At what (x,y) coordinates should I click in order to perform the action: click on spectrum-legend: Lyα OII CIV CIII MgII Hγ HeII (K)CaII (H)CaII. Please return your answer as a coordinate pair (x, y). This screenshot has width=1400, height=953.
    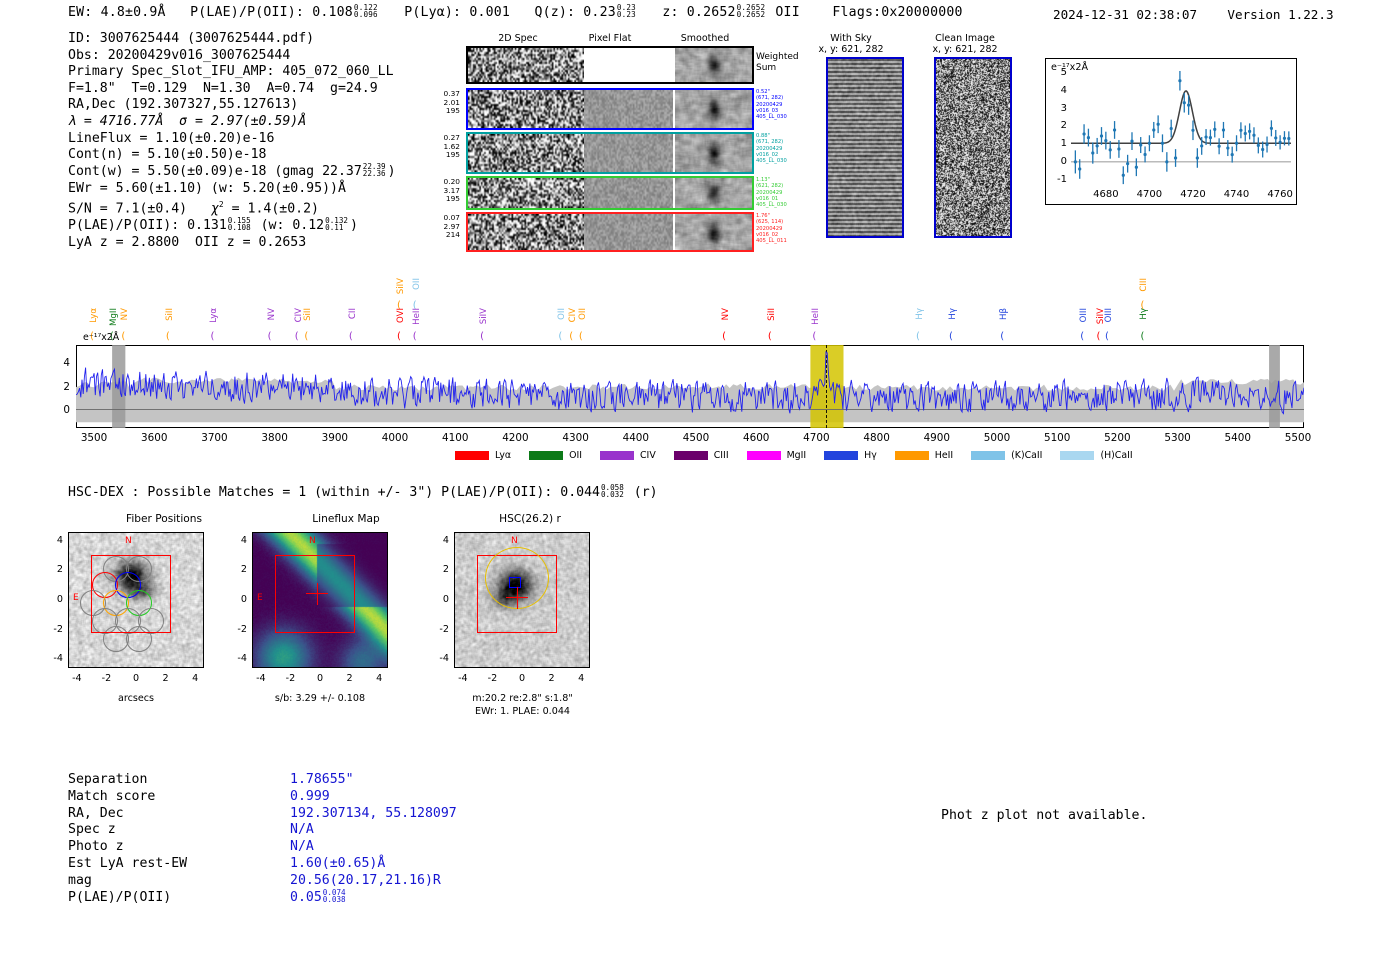
    Looking at the image, I should click on (803, 454).